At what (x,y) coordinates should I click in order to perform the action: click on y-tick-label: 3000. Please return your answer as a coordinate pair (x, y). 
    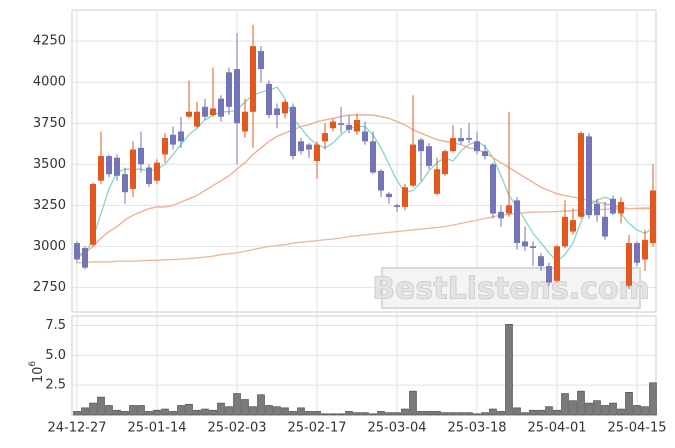
    Looking at the image, I should click on (49, 246).